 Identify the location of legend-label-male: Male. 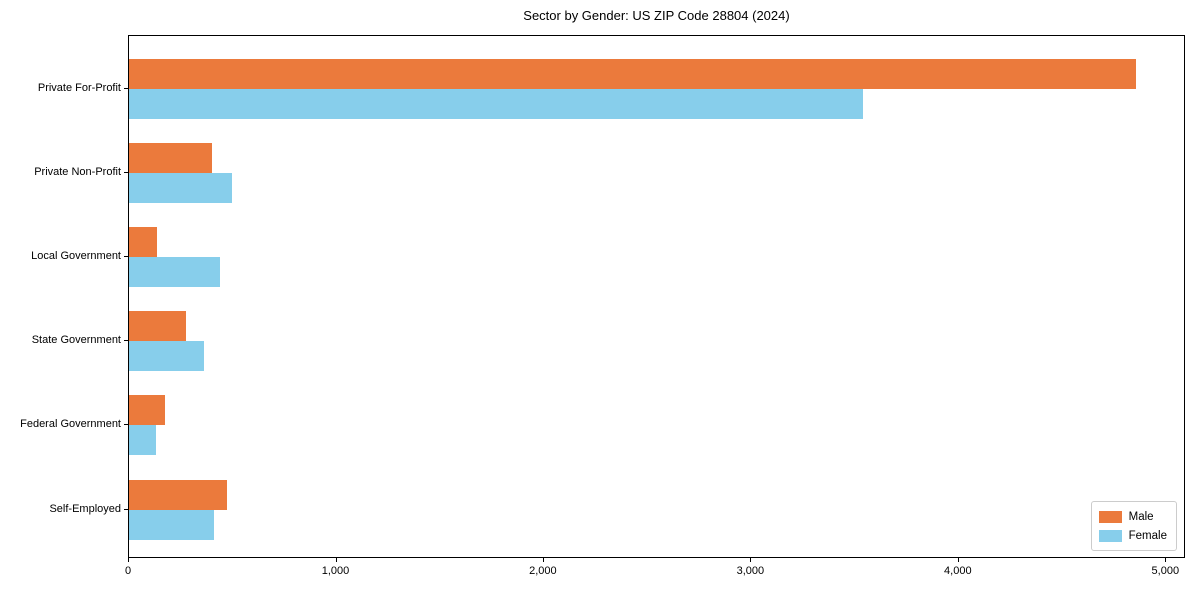
(1141, 516).